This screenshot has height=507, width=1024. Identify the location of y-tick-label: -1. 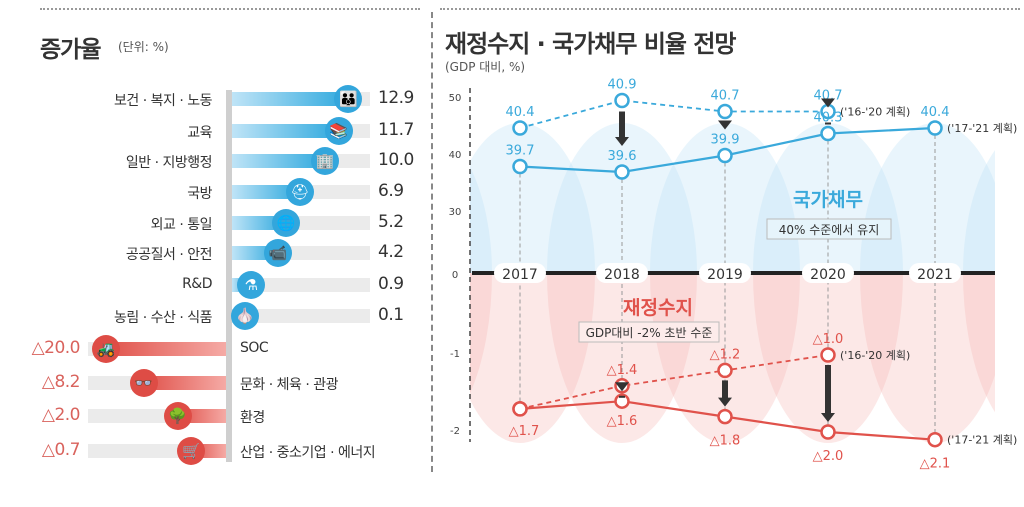
(455, 354).